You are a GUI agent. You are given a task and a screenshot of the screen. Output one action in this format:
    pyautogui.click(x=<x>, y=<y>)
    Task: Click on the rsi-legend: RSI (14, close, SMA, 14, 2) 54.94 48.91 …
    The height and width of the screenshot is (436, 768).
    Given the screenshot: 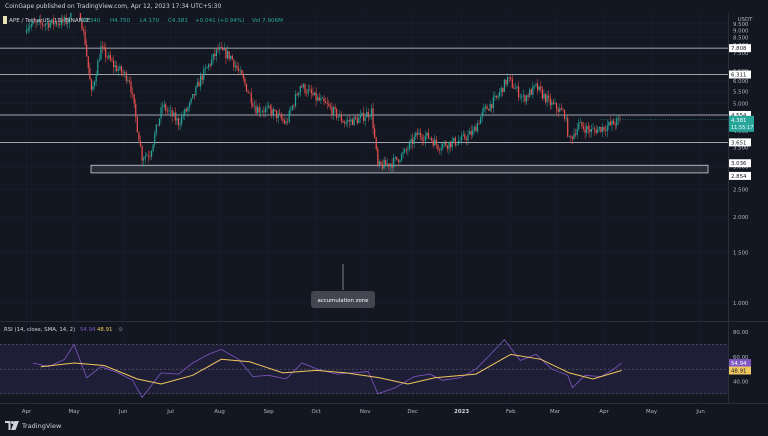 What is the action you would take?
    pyautogui.click(x=63, y=330)
    